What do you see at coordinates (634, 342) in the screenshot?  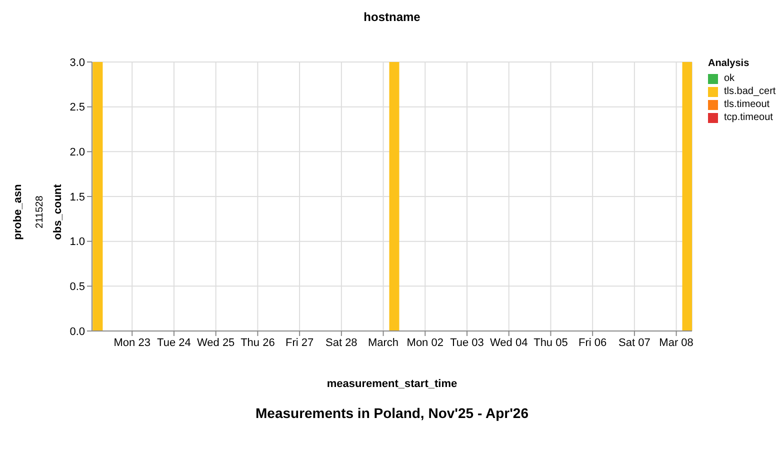 I see `x-tick-label: Sat 07` at bounding box center [634, 342].